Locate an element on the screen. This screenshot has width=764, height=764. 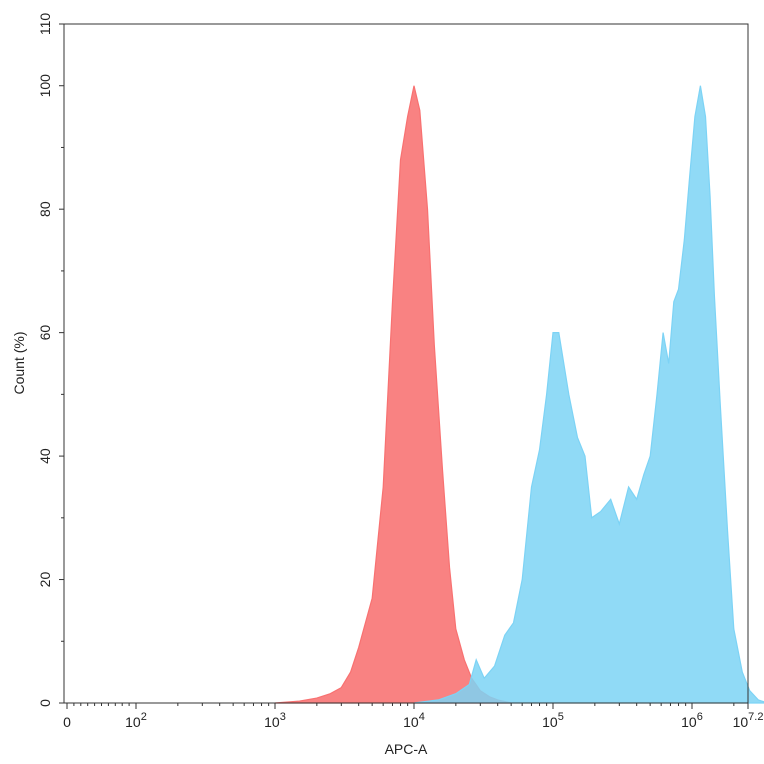
x-tick-label: 10⁵ is located at coordinates (553, 720).